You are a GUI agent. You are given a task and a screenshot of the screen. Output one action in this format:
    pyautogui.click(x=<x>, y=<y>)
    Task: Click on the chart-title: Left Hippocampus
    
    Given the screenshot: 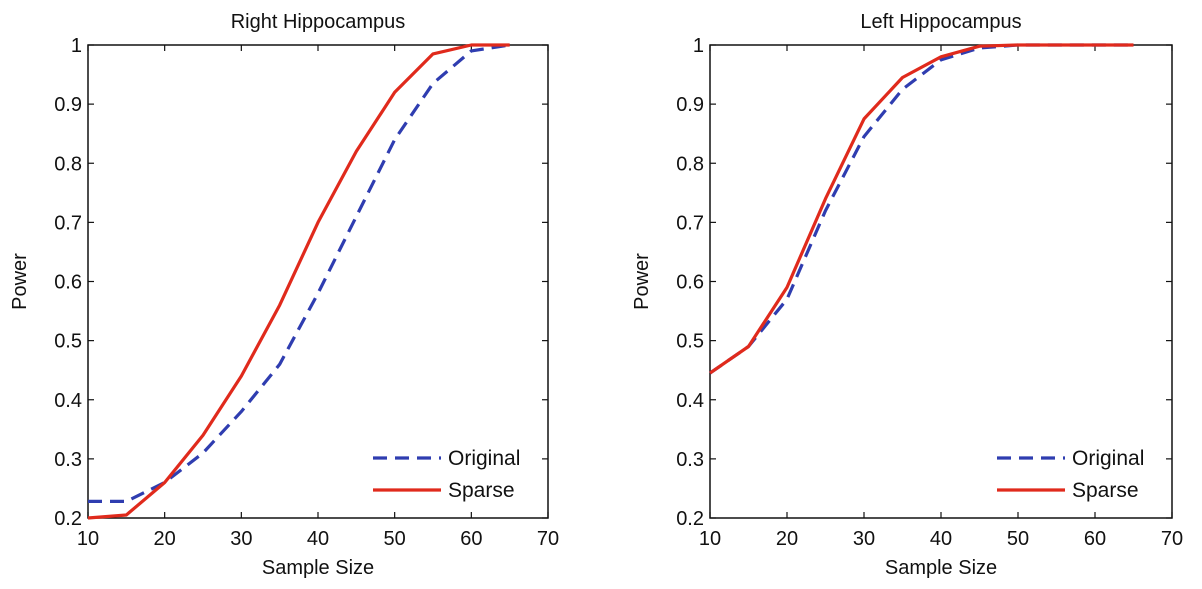 What is the action you would take?
    pyautogui.click(x=940, y=22)
    